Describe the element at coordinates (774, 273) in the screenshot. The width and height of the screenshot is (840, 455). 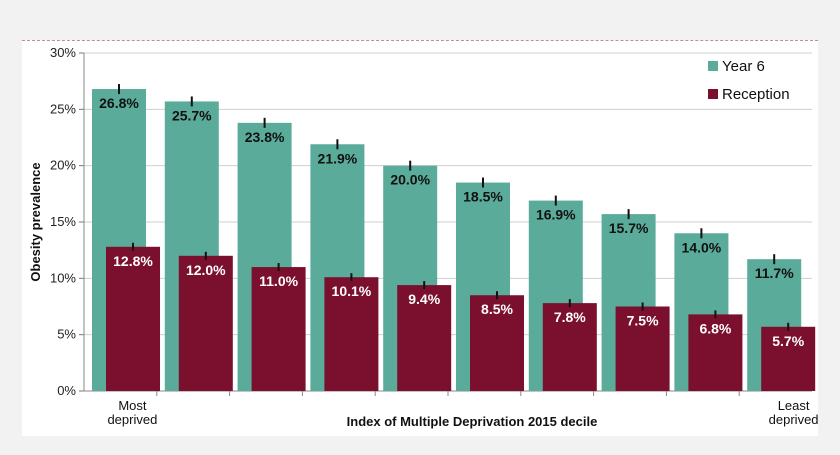
I see `bar-label-year6: 11.7%` at that location.